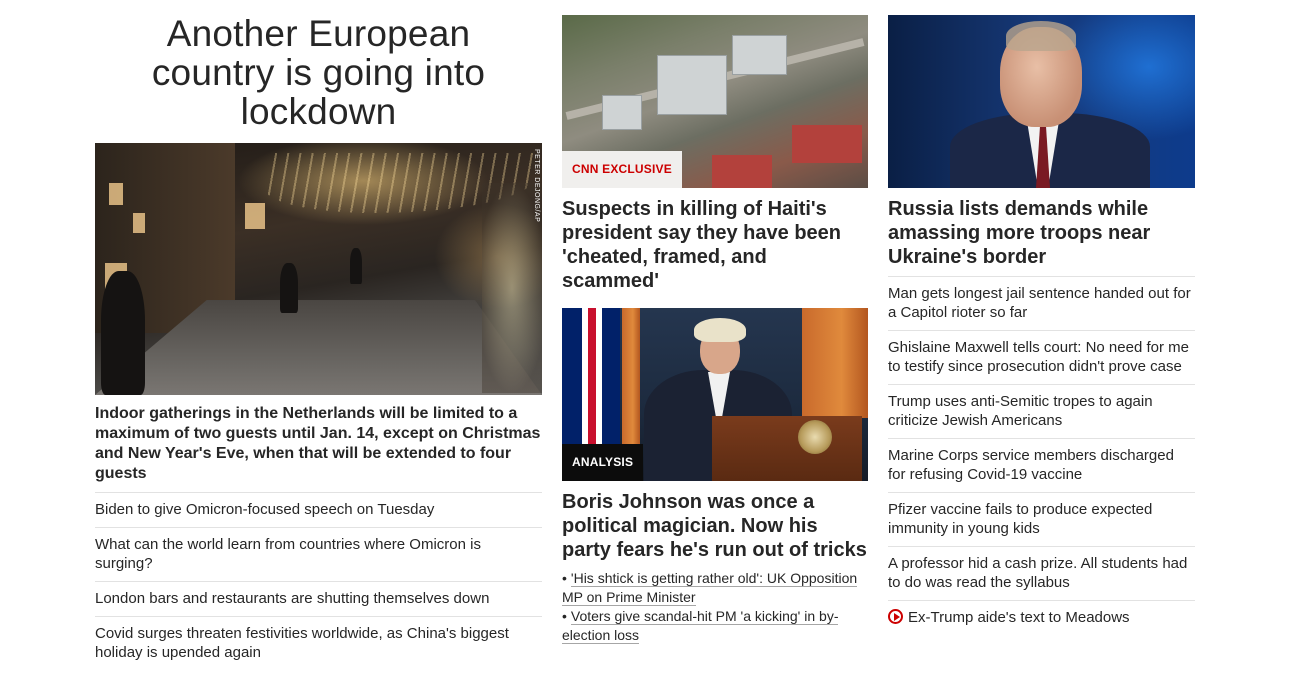  Describe the element at coordinates (895, 616) in the screenshot. I see `play-icon` at that location.